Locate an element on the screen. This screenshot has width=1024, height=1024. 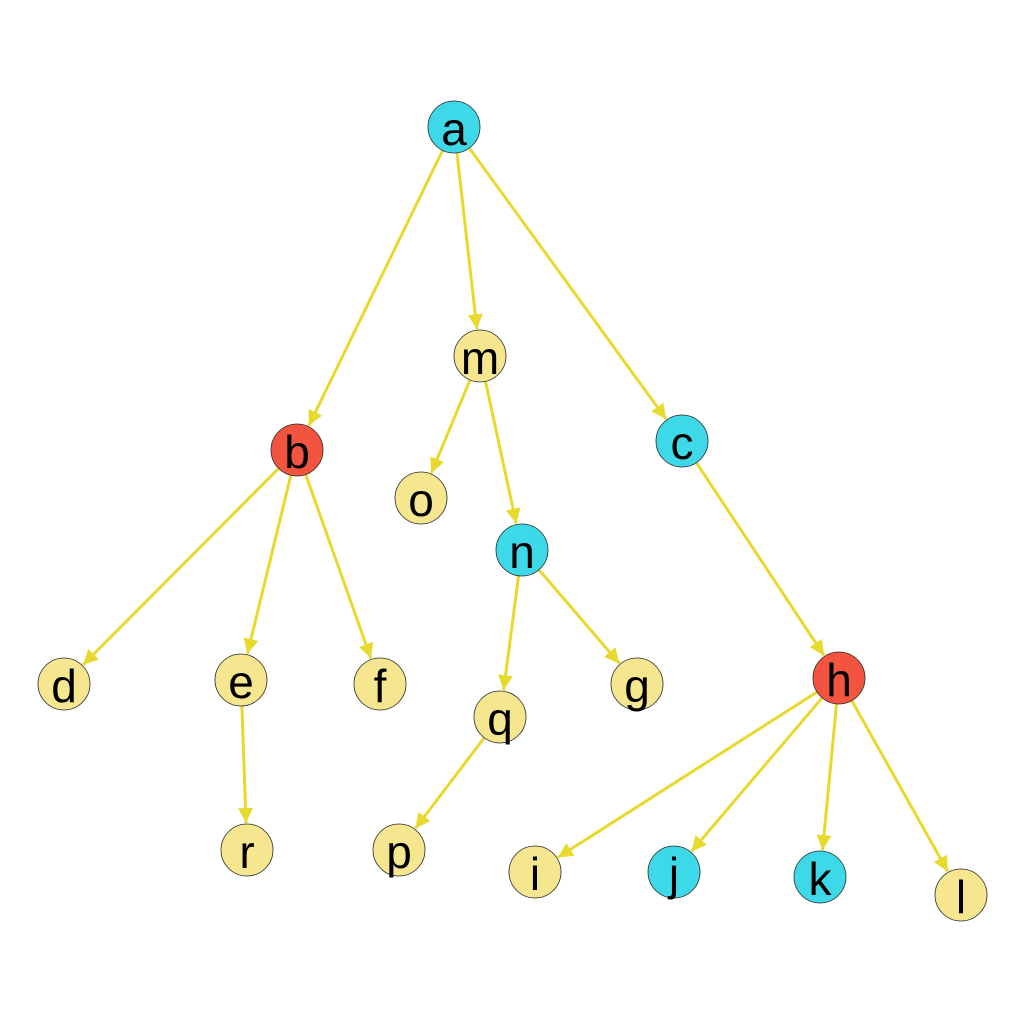
edge-a-c is located at coordinates (568, 284).